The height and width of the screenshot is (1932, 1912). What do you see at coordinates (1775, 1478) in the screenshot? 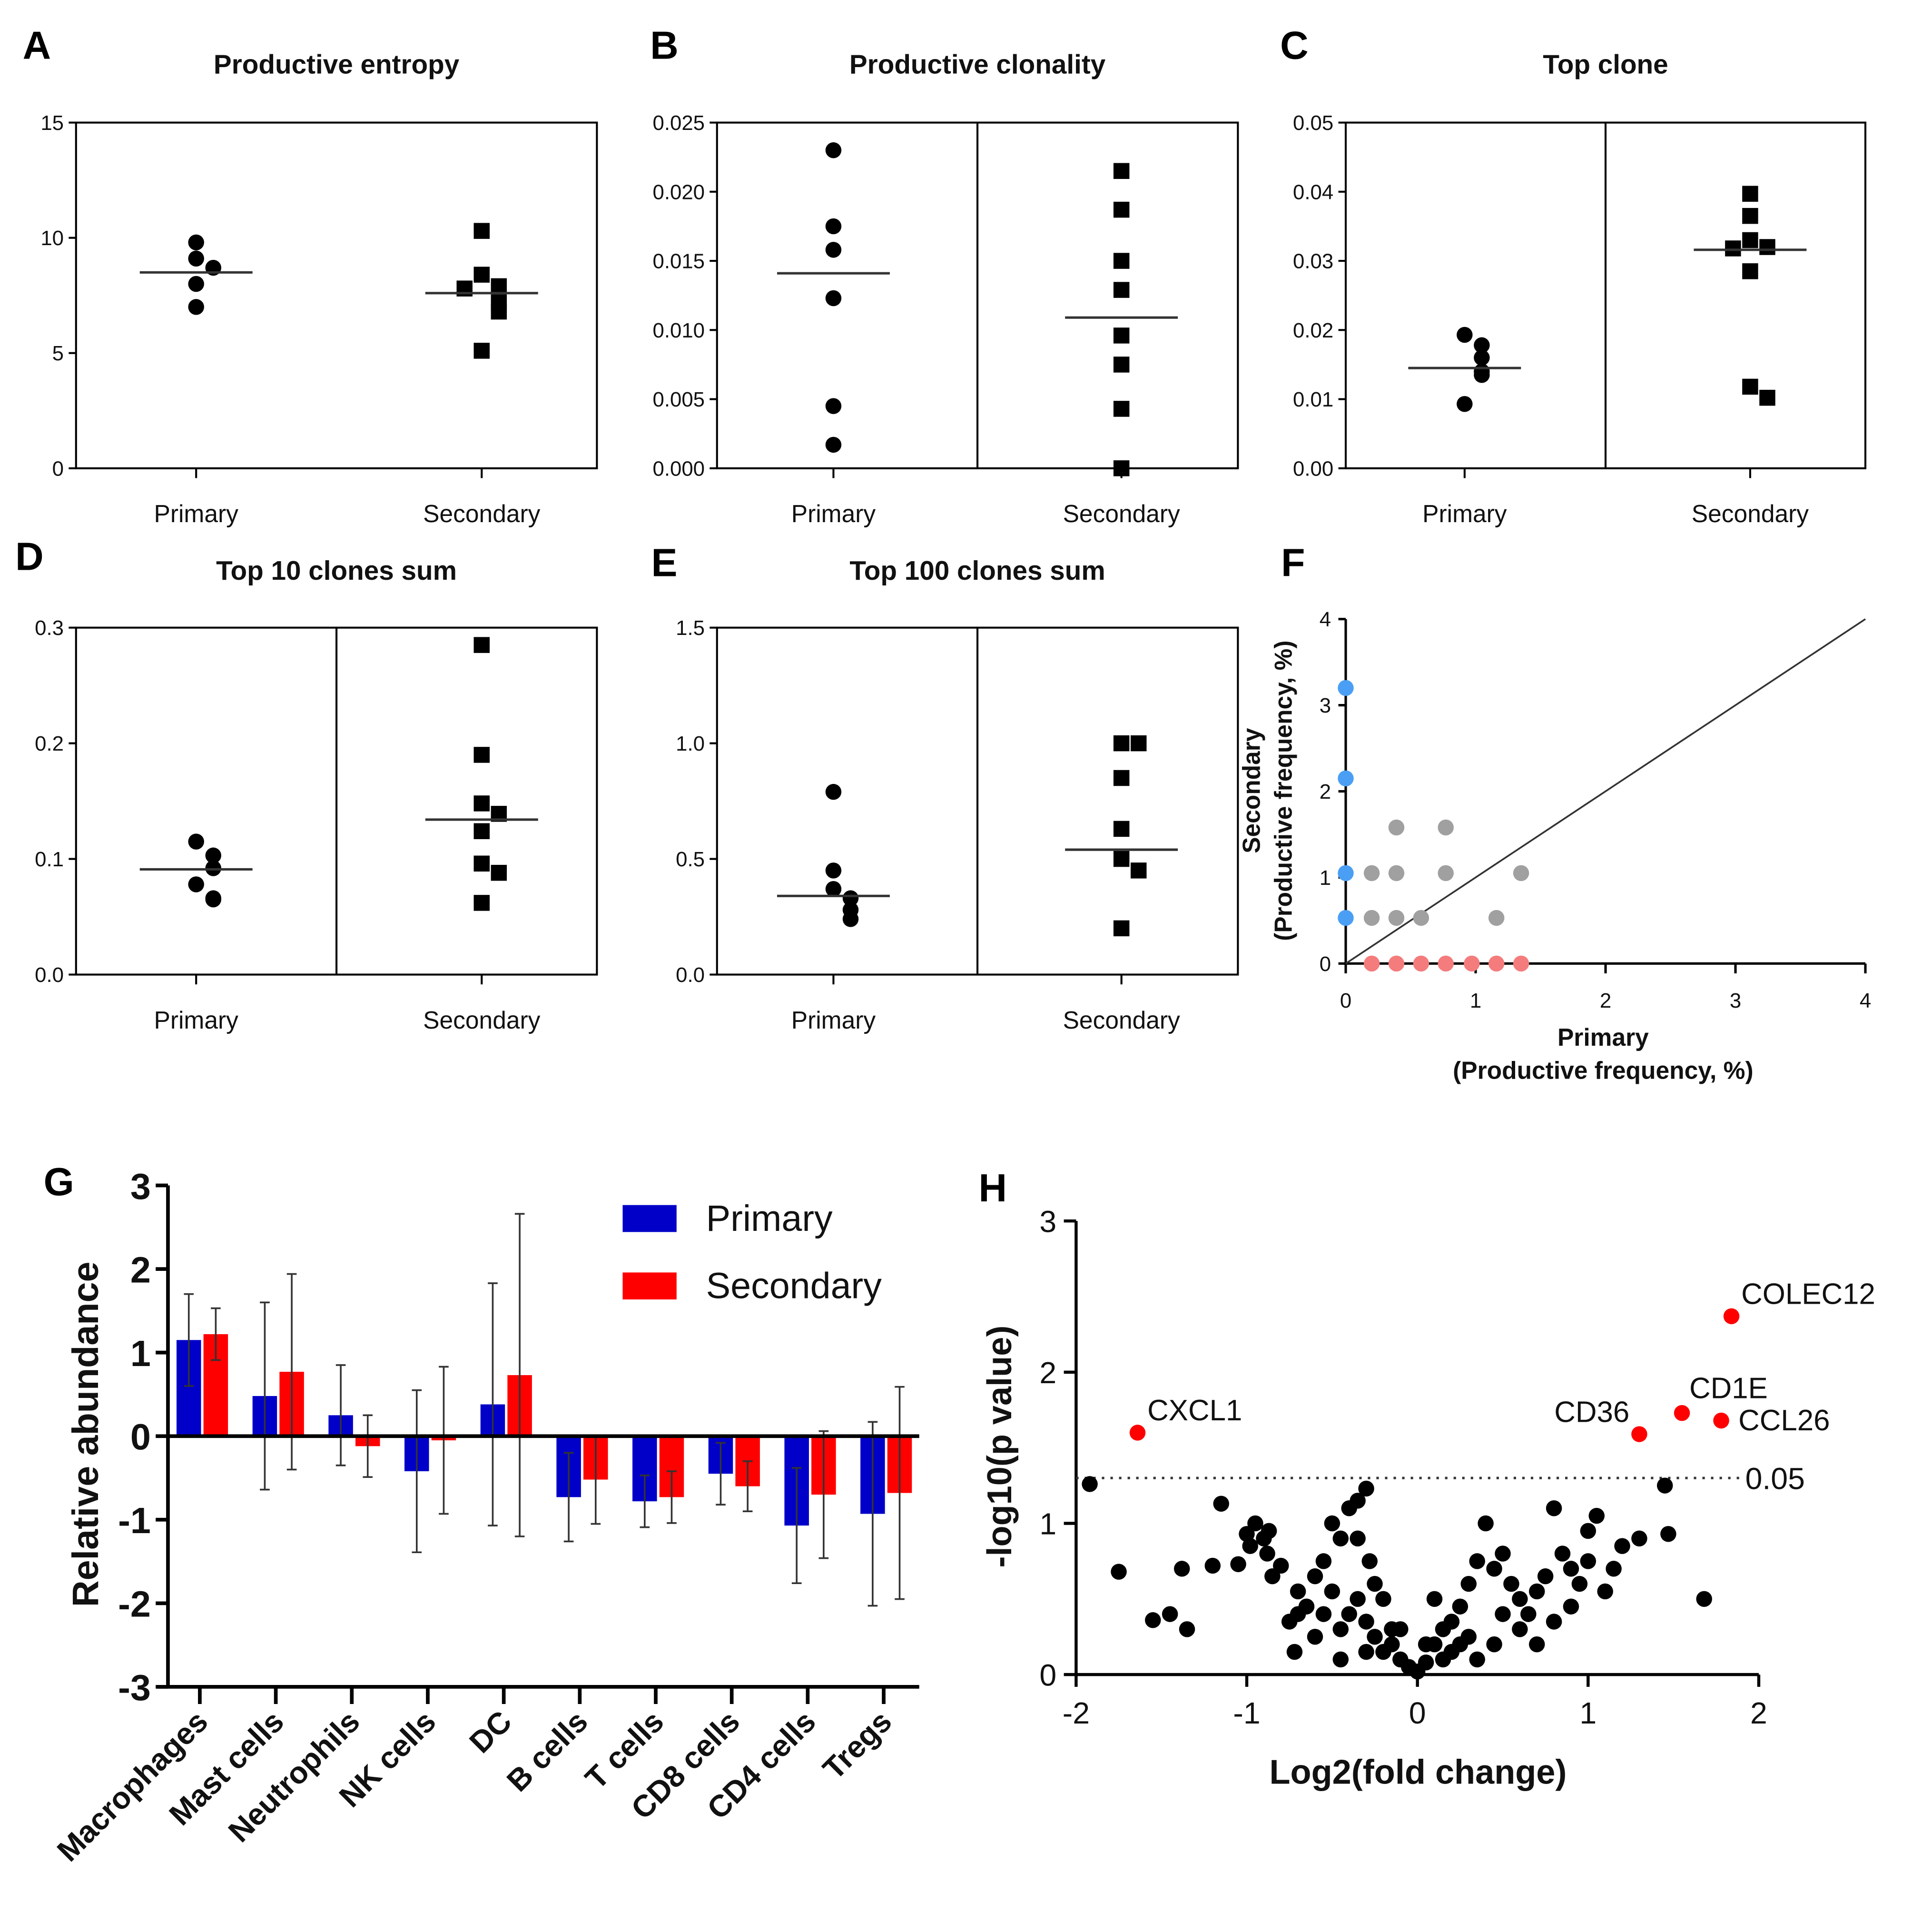
I see `threshold-label: 0.05` at bounding box center [1775, 1478].